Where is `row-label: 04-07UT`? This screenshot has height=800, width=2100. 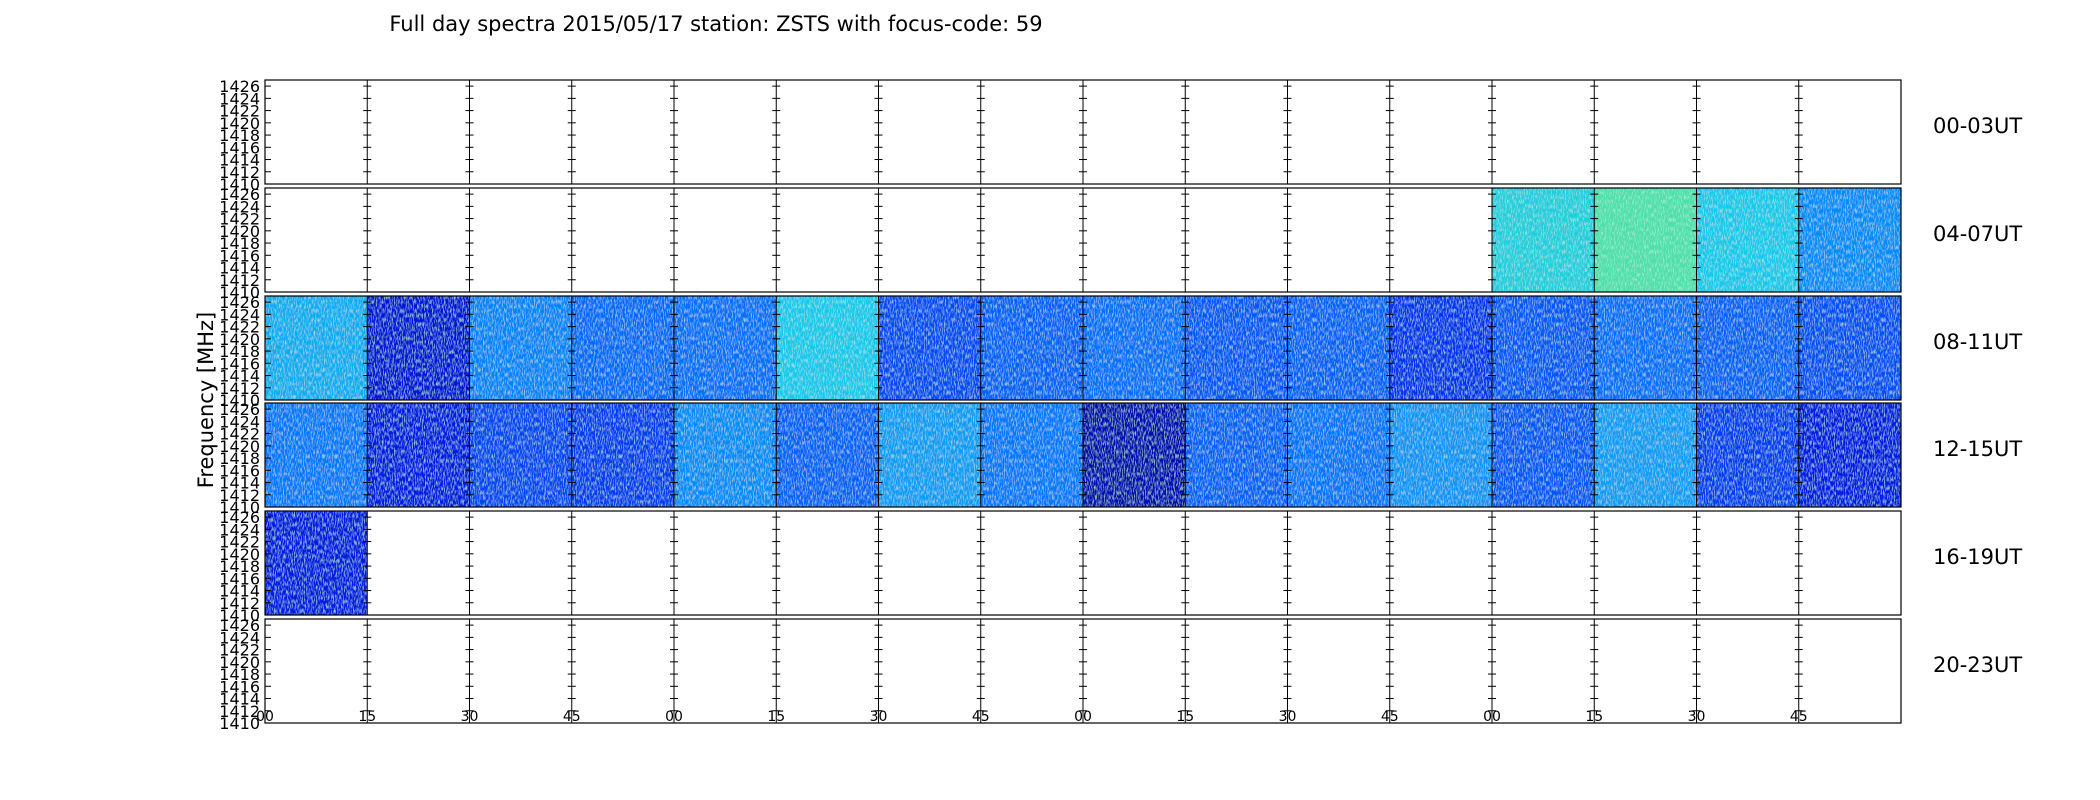
row-label: 04-07UT is located at coordinates (1977, 234).